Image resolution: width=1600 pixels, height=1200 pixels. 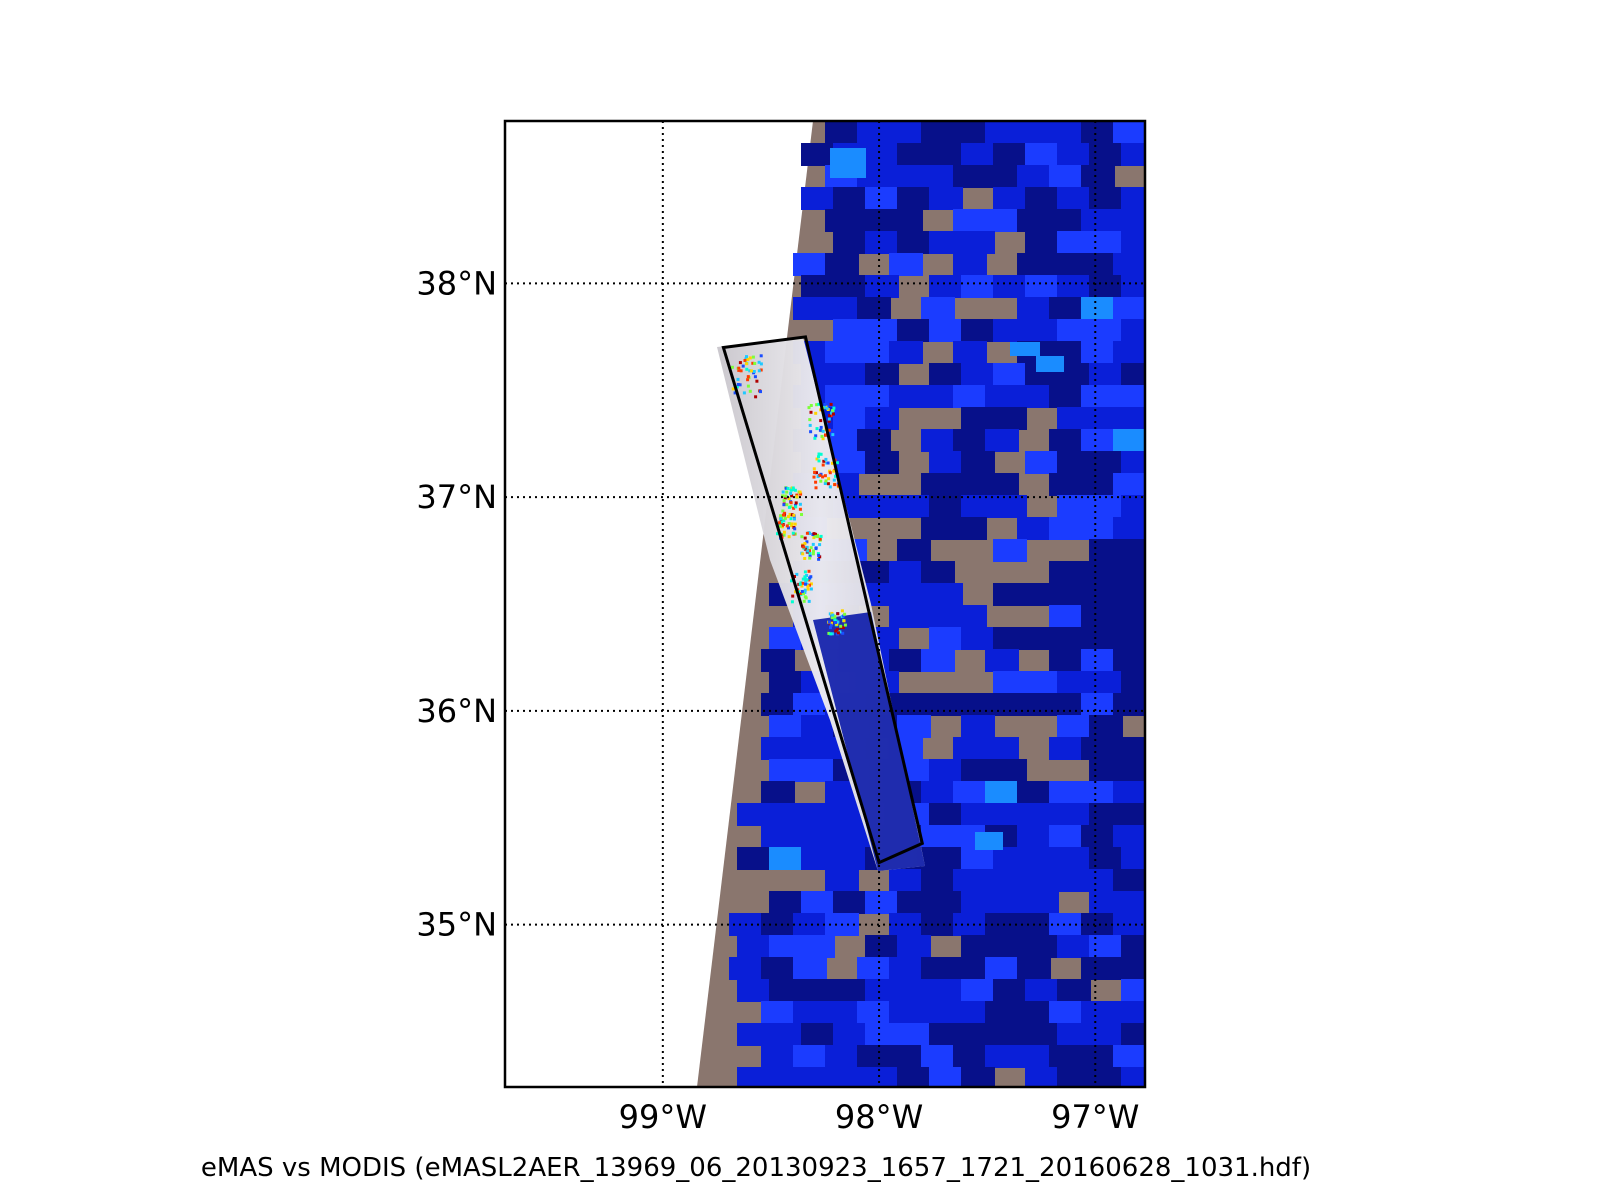 What do you see at coordinates (879, 1117) in the screenshot?
I see `longitude-tick-labels: 99°W 98°W 97°W` at bounding box center [879, 1117].